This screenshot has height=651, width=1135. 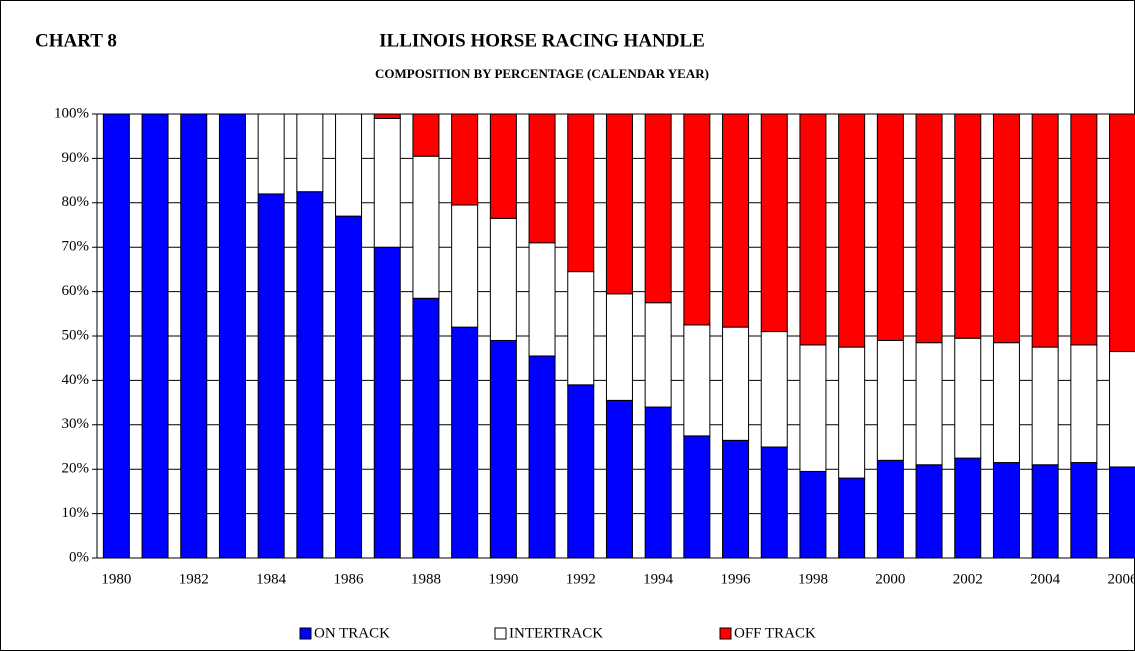 What do you see at coordinates (76, 247) in the screenshot?
I see `y-tick-label: 70%` at bounding box center [76, 247].